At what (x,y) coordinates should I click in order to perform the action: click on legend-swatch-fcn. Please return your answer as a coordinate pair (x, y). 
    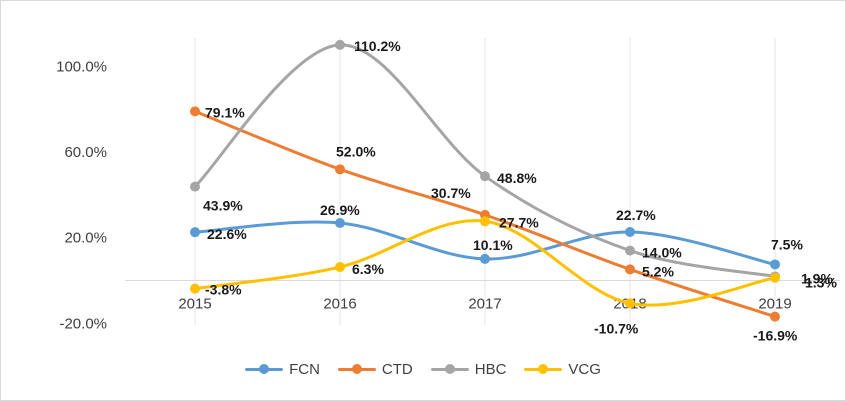
    Looking at the image, I should click on (264, 369).